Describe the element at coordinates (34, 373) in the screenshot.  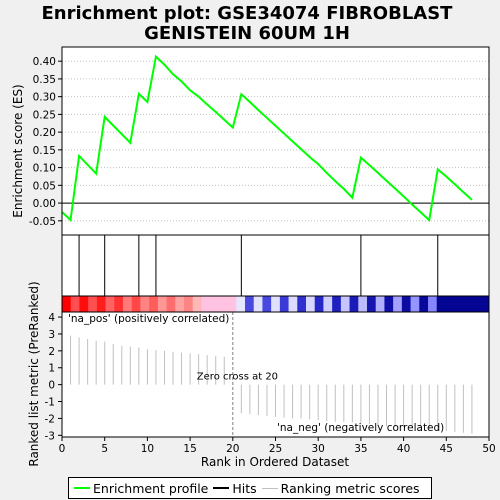
I see `metric-y-axis-label: Ranked list metric (PreRanked)` at that location.